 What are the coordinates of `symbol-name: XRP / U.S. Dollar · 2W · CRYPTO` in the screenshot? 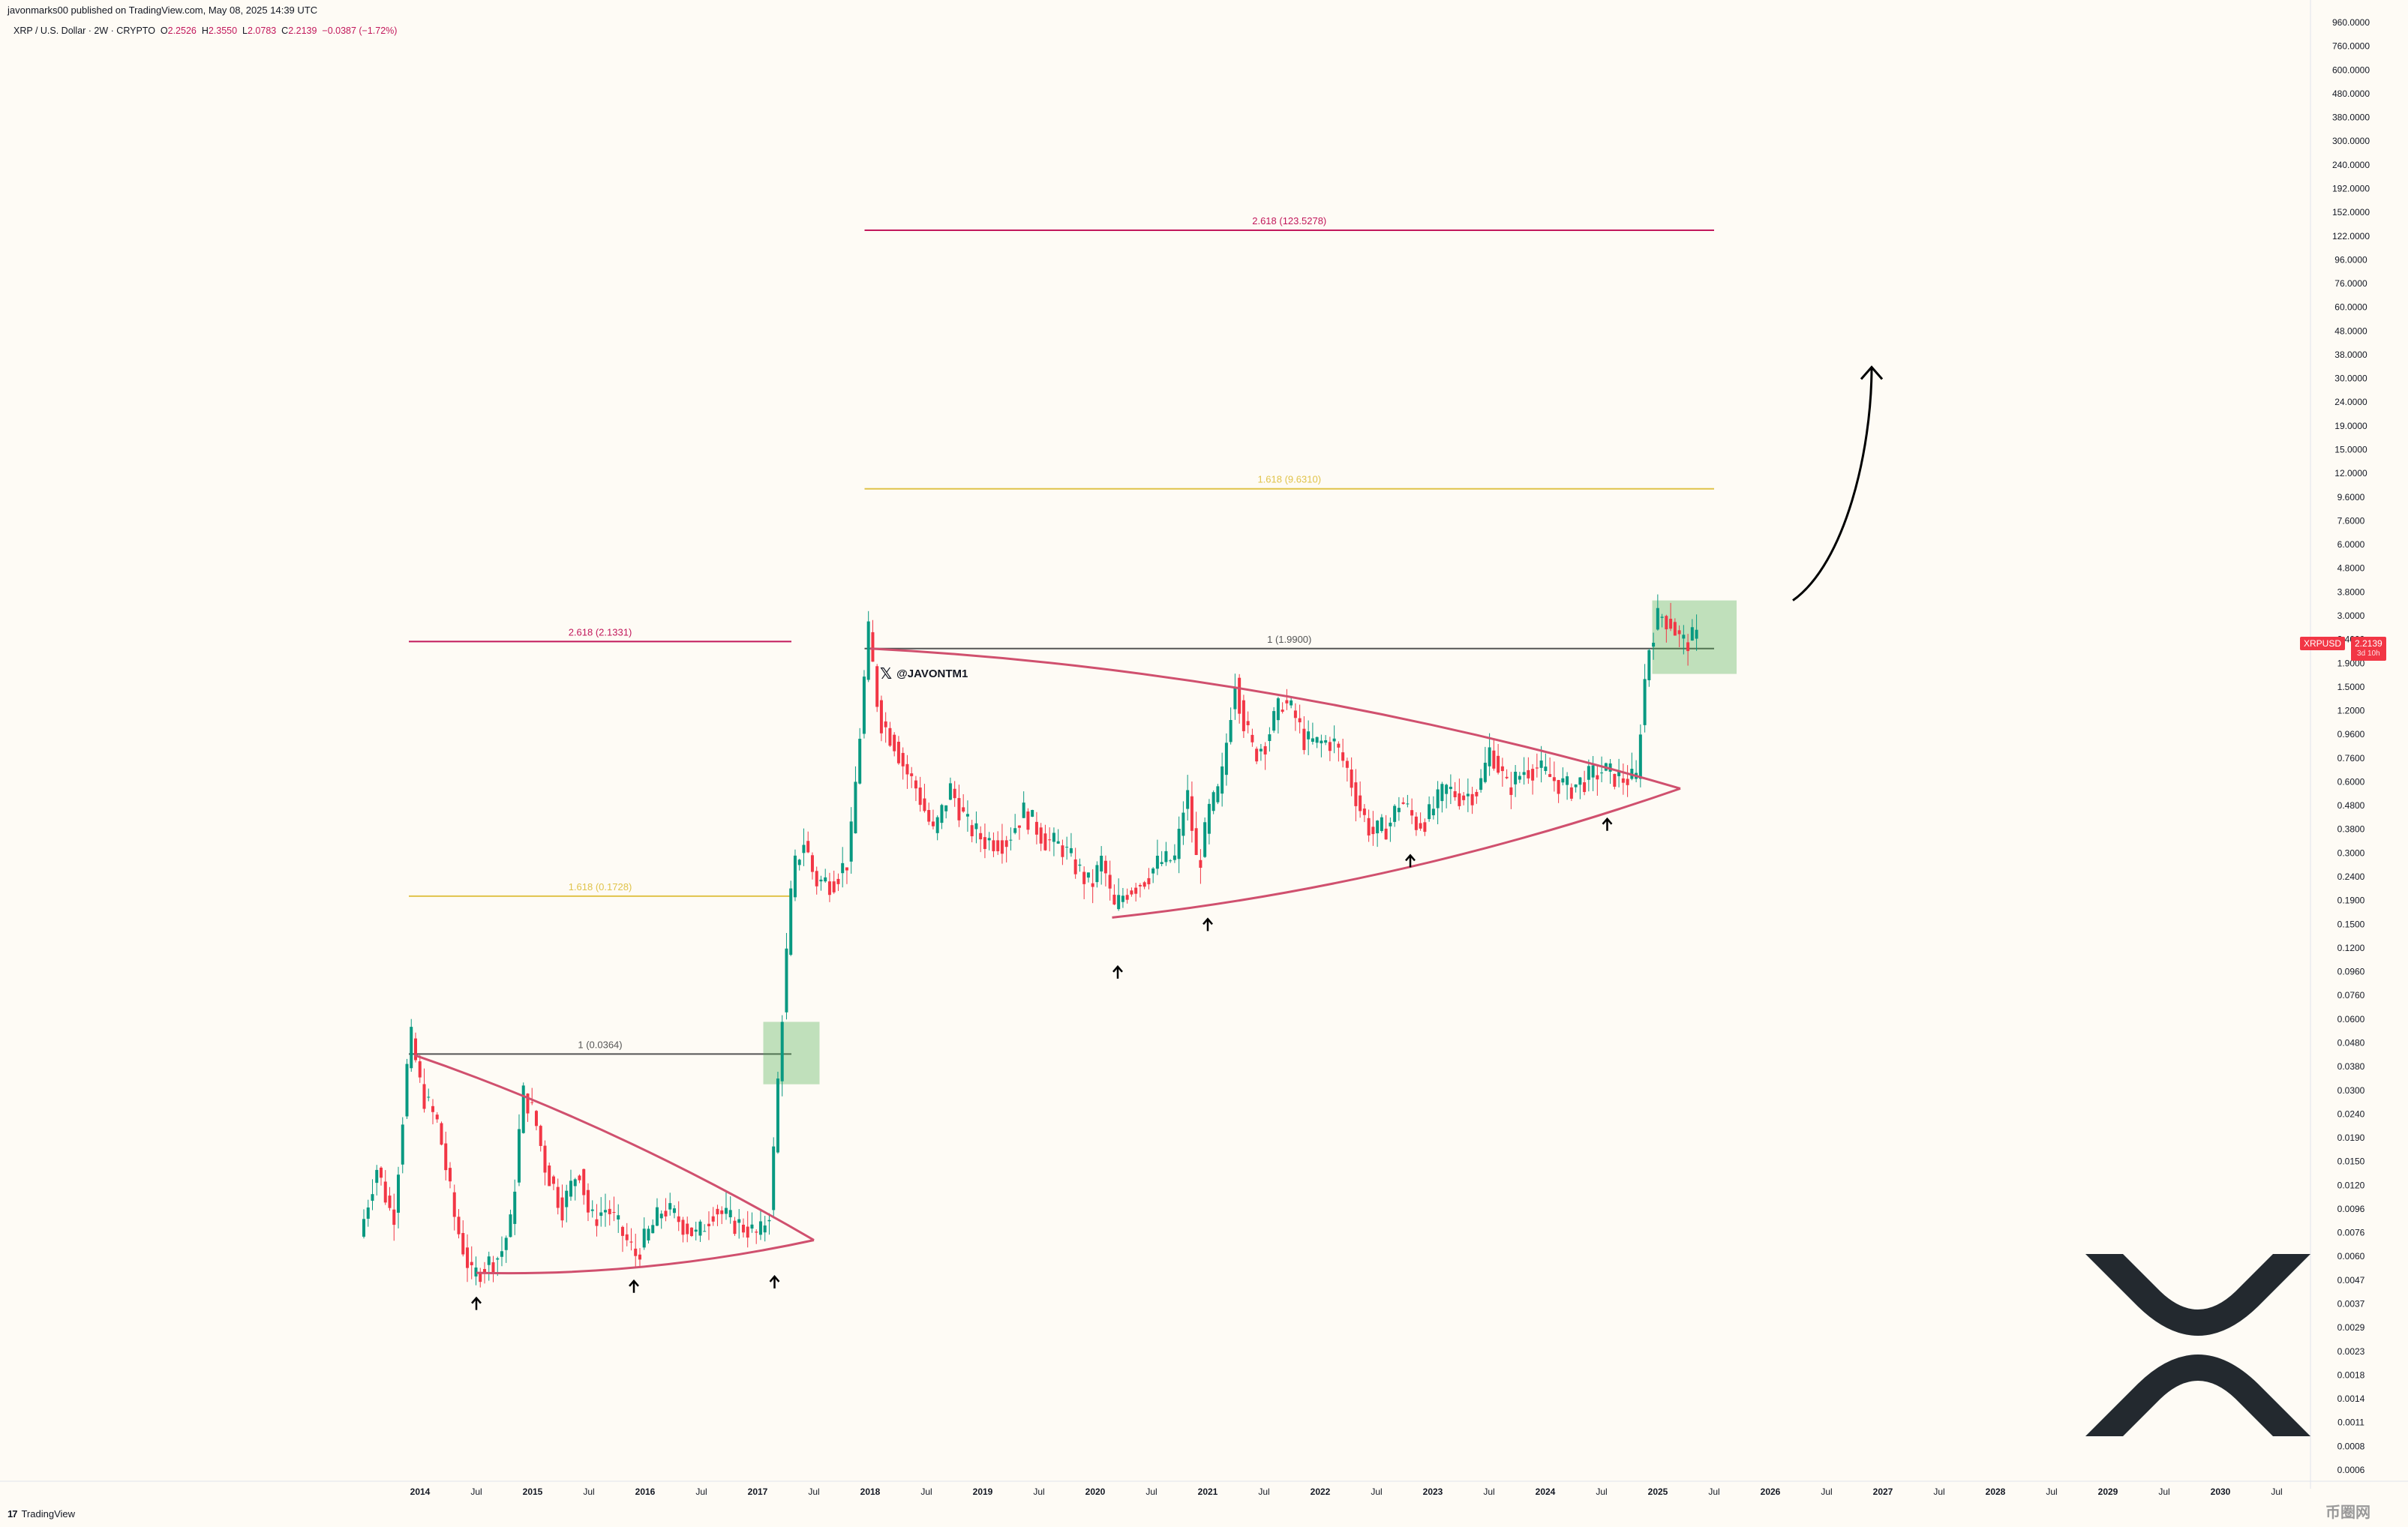 It's located at (84, 31).